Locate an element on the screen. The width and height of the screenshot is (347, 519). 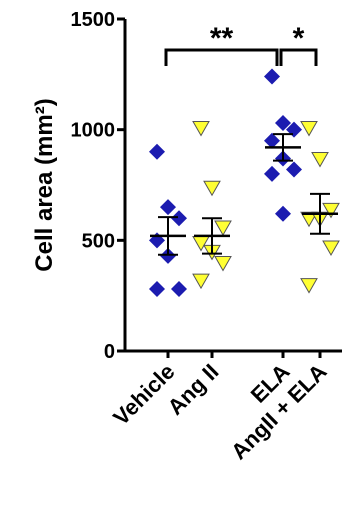
y-tick-label: 500 is located at coordinates (98, 241).